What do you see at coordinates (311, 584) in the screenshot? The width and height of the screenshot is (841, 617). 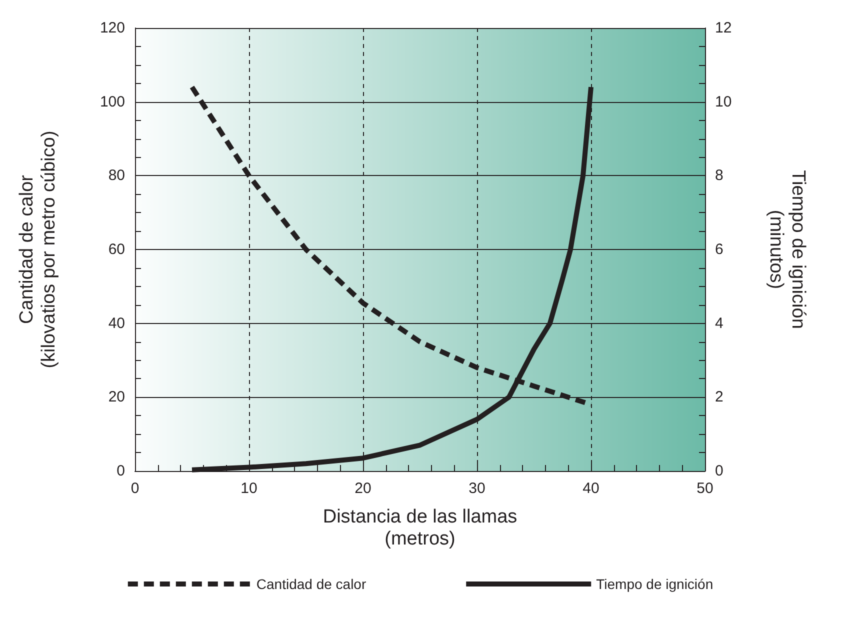 I see `legend-label: Cantidad de calor` at bounding box center [311, 584].